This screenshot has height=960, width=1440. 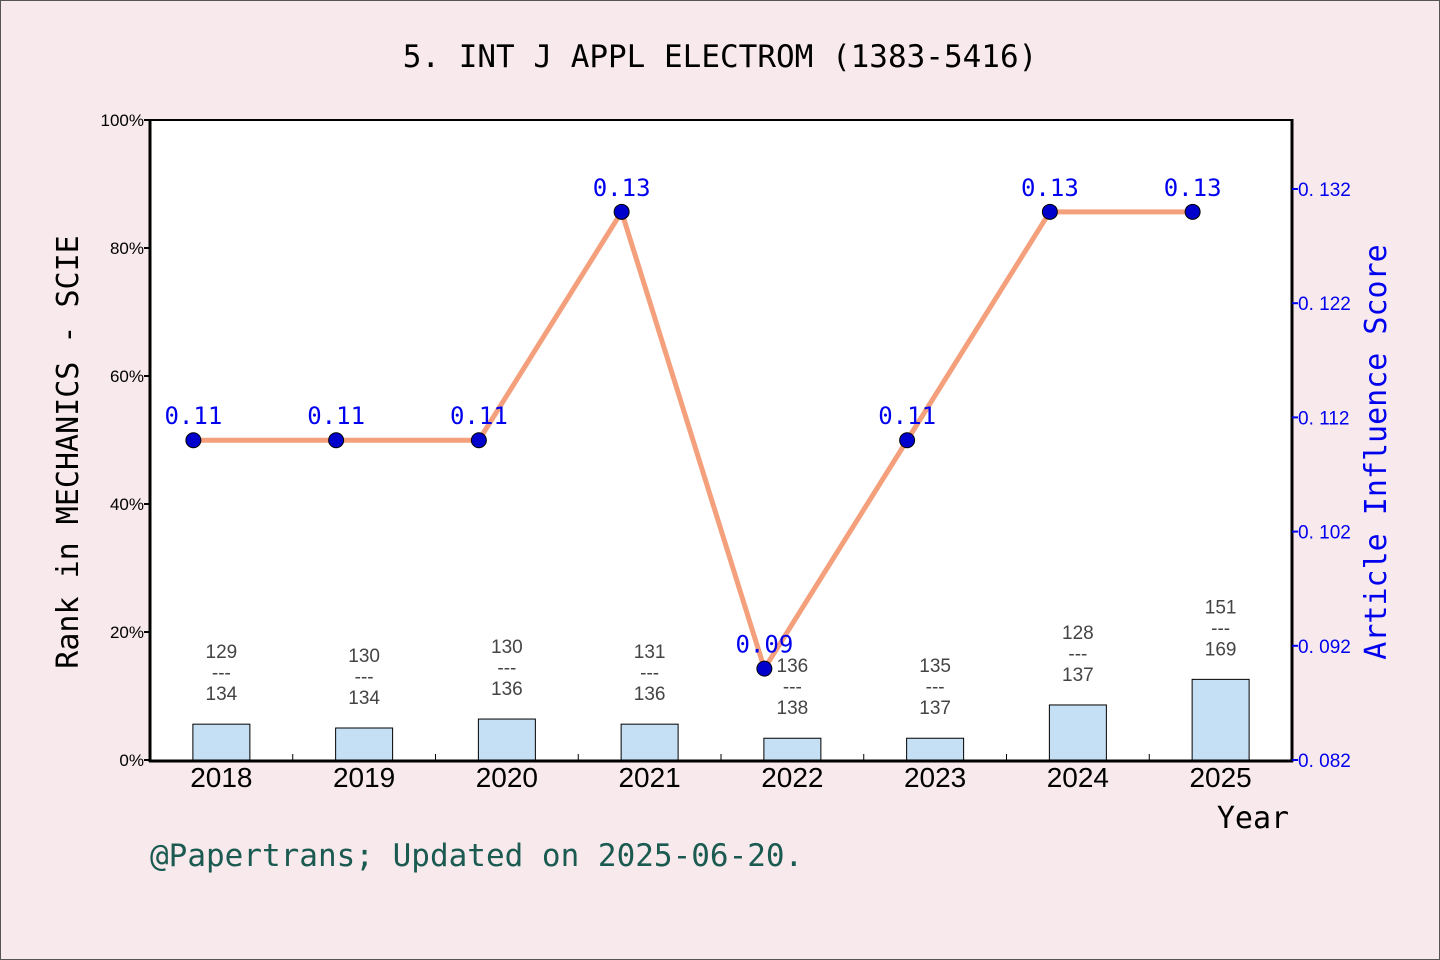 I want to click on x-tick-label: 2024, so click(x=1078, y=777).